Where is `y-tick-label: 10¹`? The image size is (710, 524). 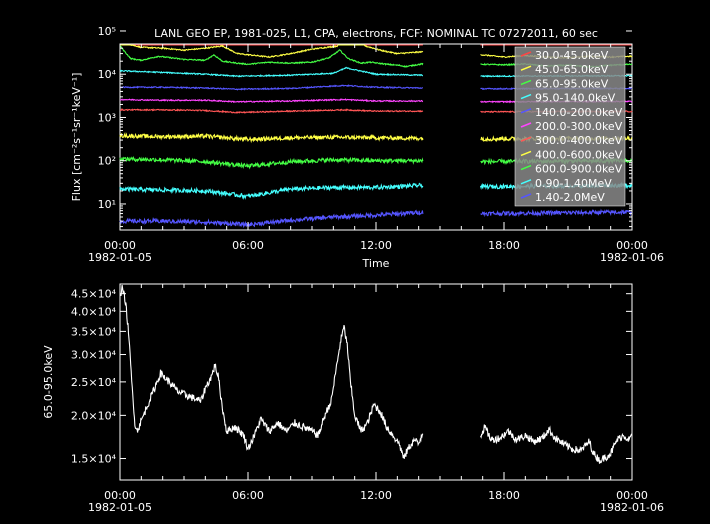
y-tick-label: 10¹ is located at coordinates (107, 204).